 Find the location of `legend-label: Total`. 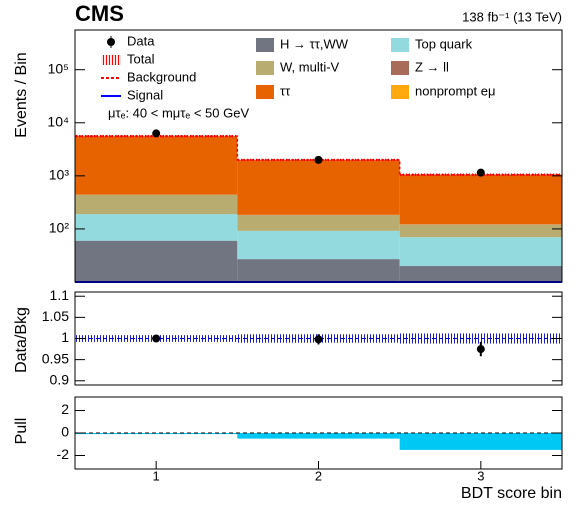

legend-label: Total is located at coordinates (141, 58).